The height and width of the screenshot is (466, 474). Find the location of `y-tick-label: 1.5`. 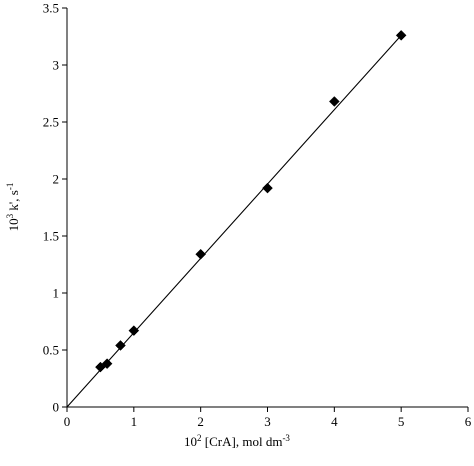

y-tick-label: 1.5 is located at coordinates (51, 236).